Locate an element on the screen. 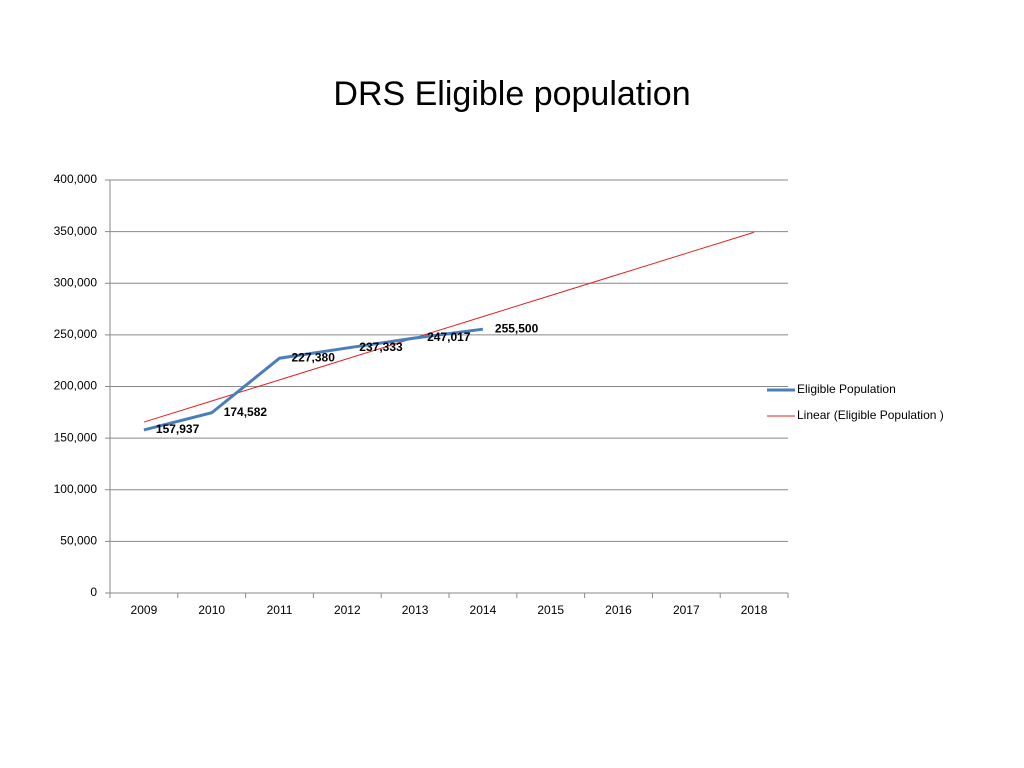  y-tick-label: 250,000 is located at coordinates (76, 334).